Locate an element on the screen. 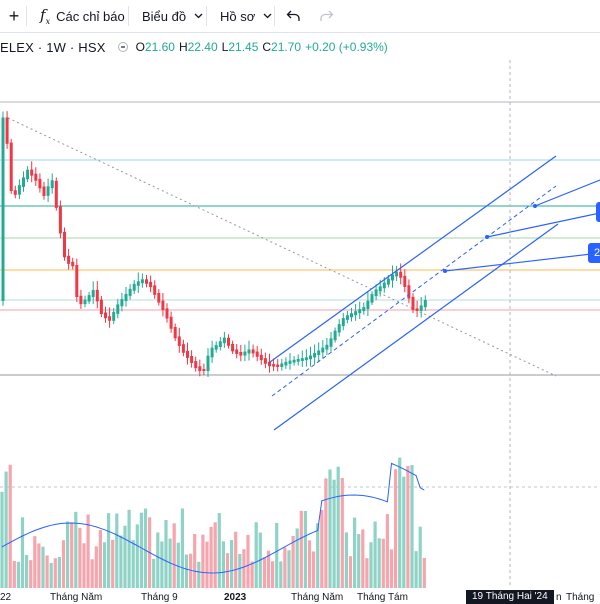 The width and height of the screenshot is (600, 604). redo-icon is located at coordinates (327, 15).